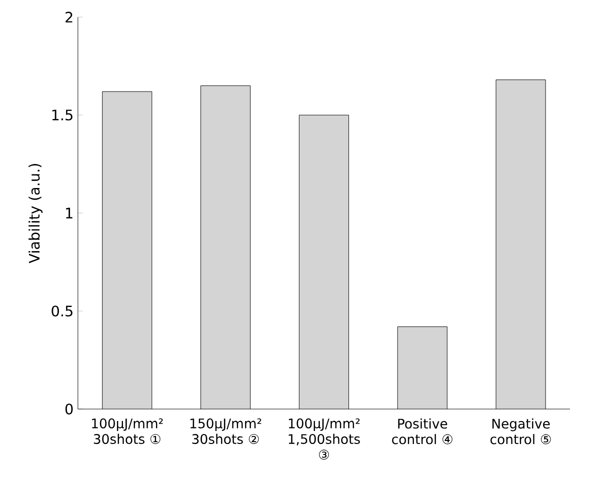  Describe the element at coordinates (324, 439) in the screenshot. I see `x-tick-label: 100μJ/mm² 1,500shots ③` at that location.